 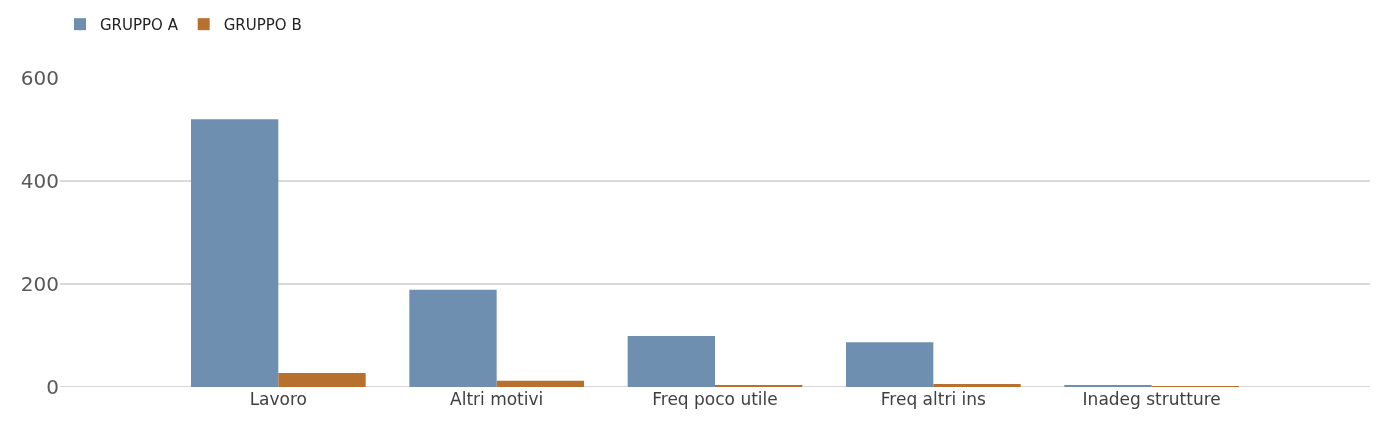 What do you see at coordinates (39, 284) in the screenshot?
I see `y-tick-label: 200` at bounding box center [39, 284].